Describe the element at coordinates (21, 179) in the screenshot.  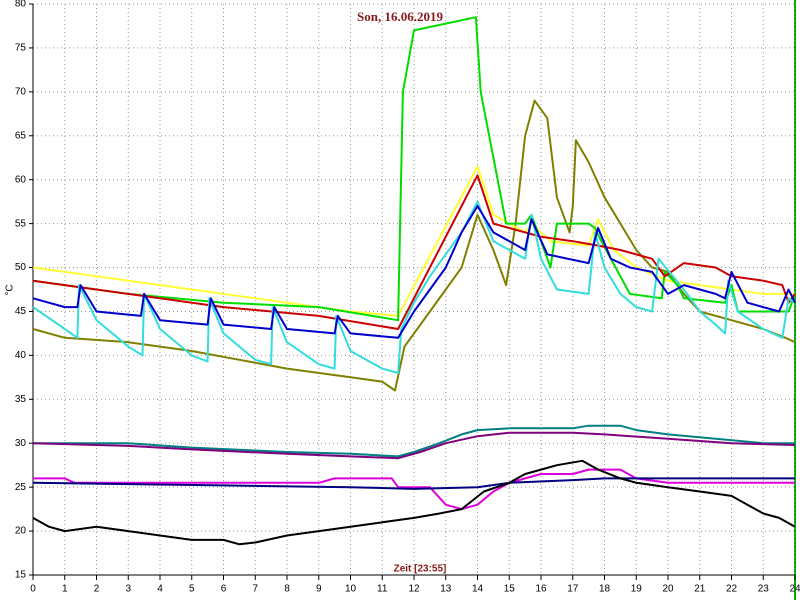
I see `y-tick-label: 60` at that location.